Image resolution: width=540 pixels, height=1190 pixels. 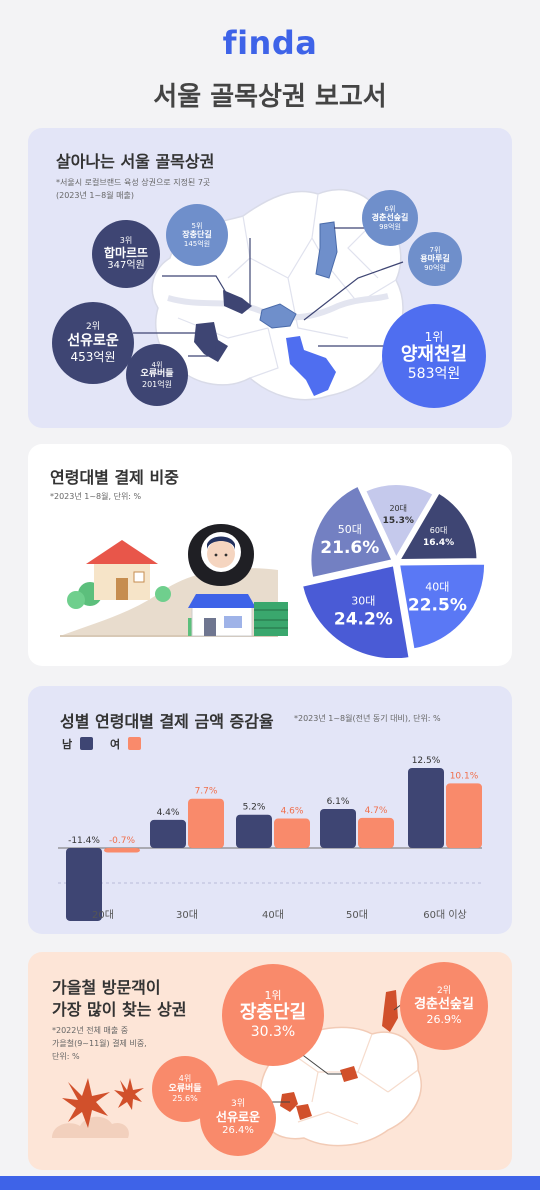 I want to click on pie-slice-30대, so click(x=355, y=611).